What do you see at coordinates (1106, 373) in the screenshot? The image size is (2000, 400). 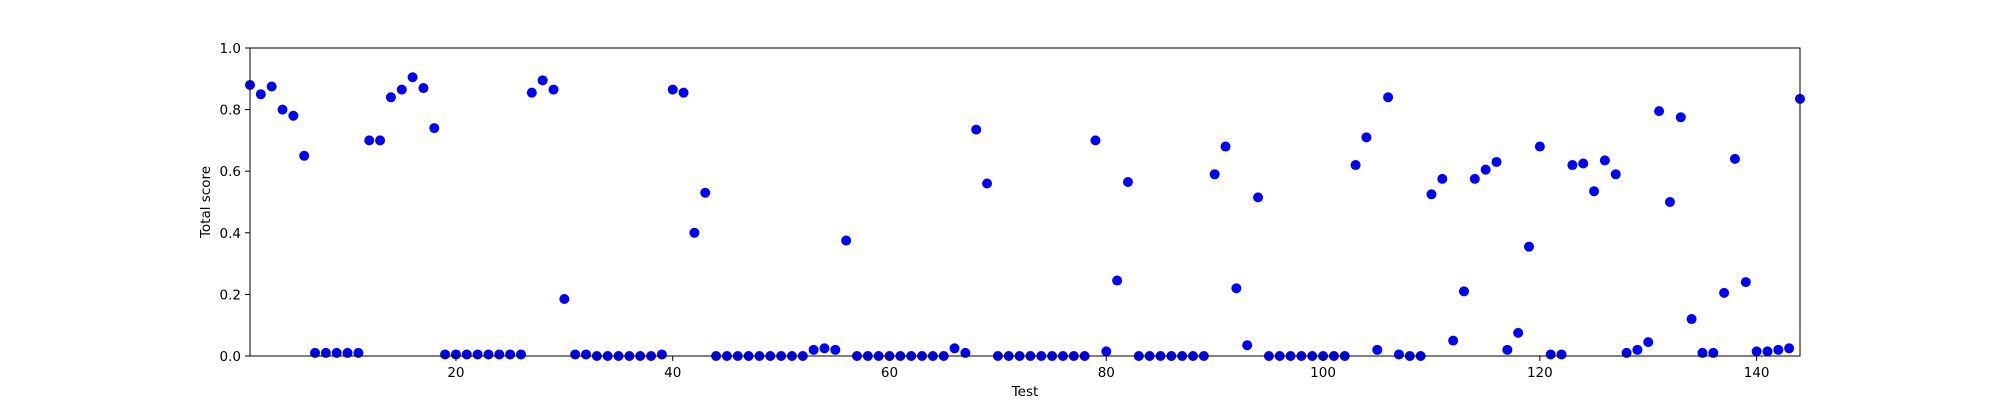 I see `x-tick-label: 80` at bounding box center [1106, 373].